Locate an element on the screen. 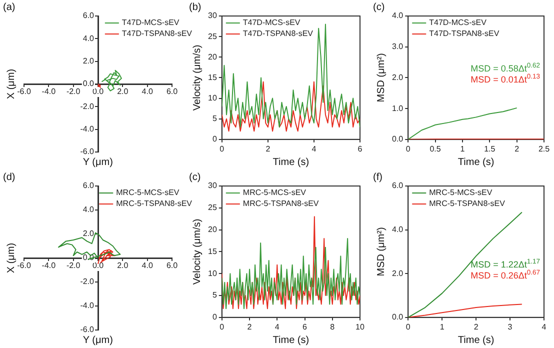  chart-title: (a) is located at coordinates (9, 7).